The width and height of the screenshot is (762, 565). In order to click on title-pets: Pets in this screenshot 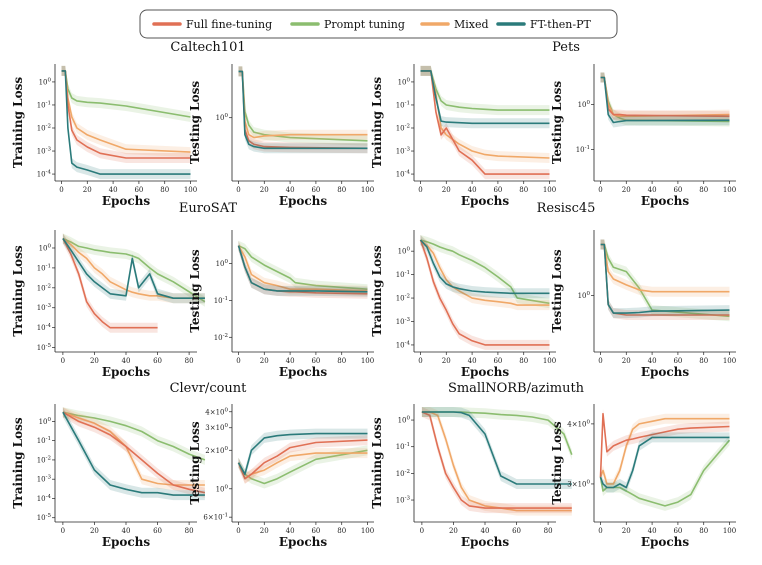, I will do `click(566, 47)`.